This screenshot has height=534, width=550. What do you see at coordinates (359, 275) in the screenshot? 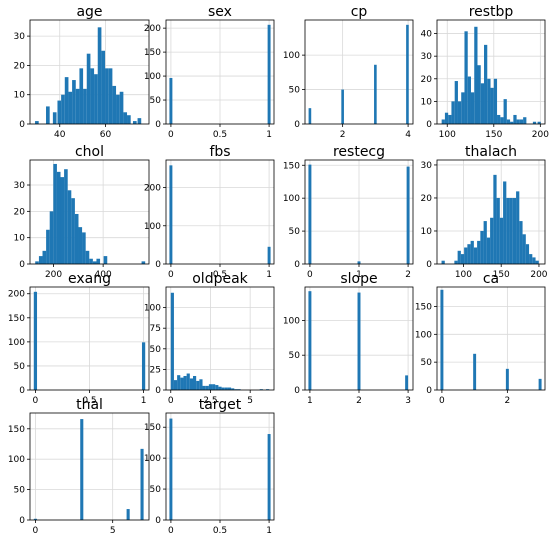
I see `x-tick-label-restecg: 1` at bounding box center [359, 275].